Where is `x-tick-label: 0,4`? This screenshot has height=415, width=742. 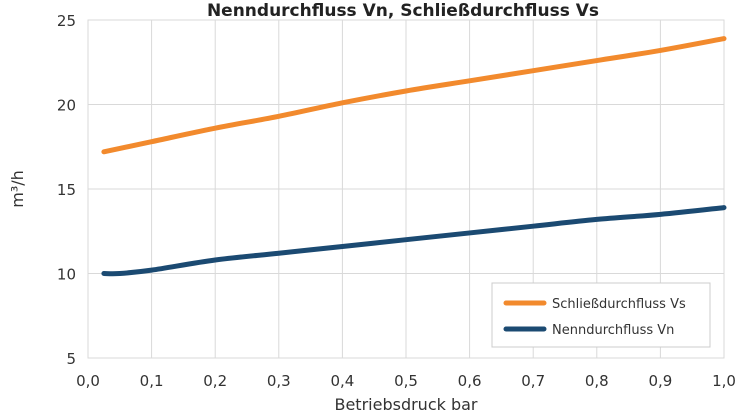 x-tick-label: 0,4 is located at coordinates (342, 381).